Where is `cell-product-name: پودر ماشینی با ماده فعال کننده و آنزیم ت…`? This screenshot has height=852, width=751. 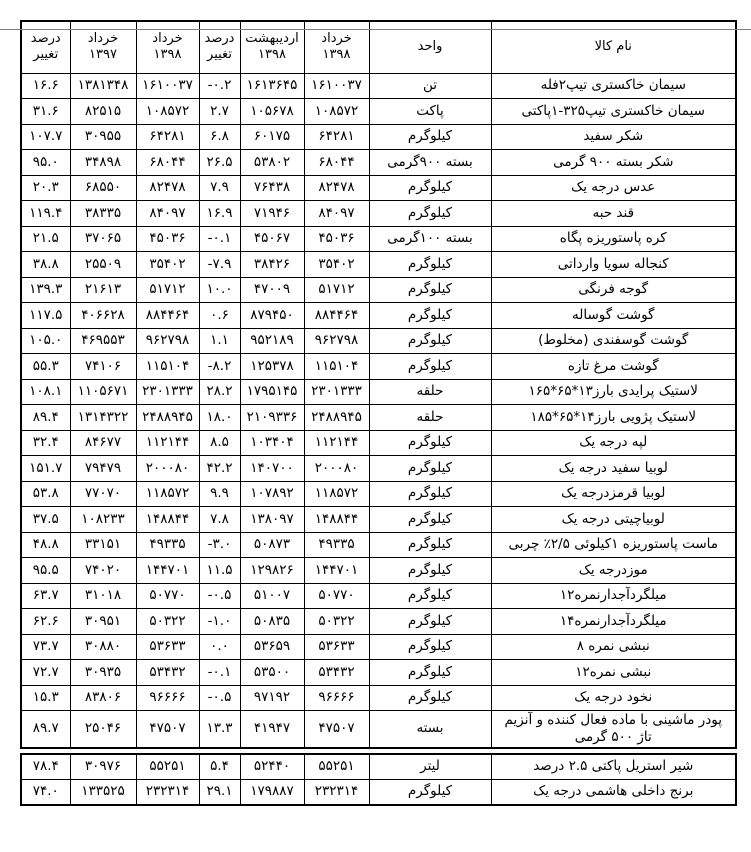 cell-product-name: پودر ماشینی با ماده فعال کننده و آنزیم ت… is located at coordinates (613, 729).